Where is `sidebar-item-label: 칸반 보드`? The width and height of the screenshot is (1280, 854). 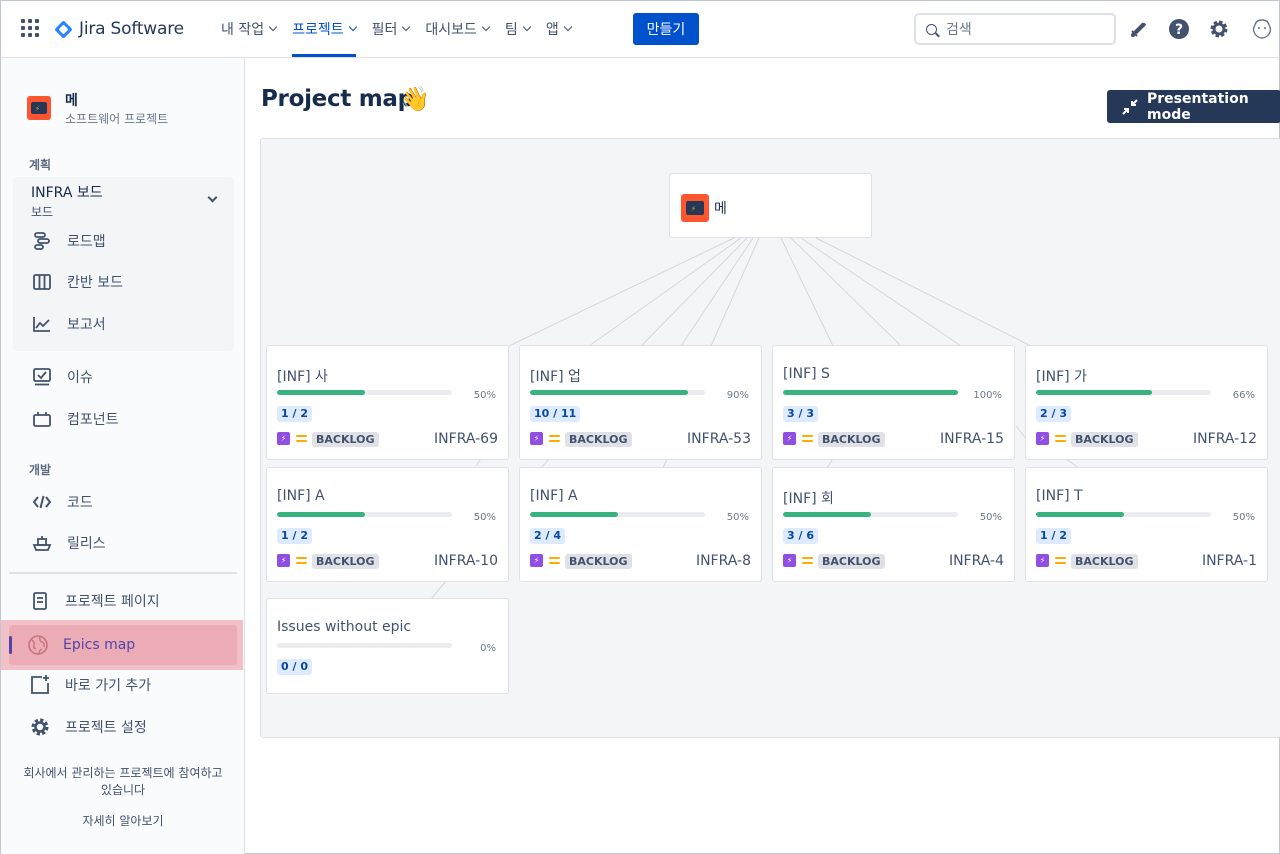
sidebar-item-label: 칸반 보드 is located at coordinates (95, 283).